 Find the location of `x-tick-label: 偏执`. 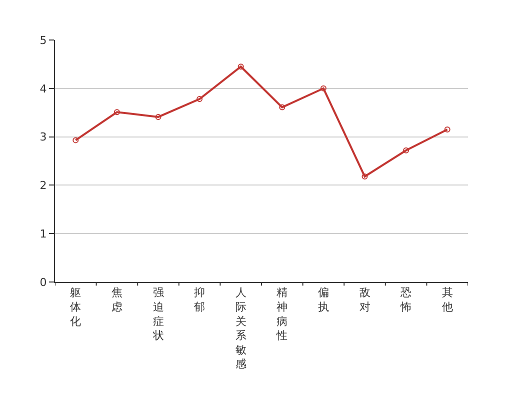

x-tick-label: 偏执 is located at coordinates (323, 300).